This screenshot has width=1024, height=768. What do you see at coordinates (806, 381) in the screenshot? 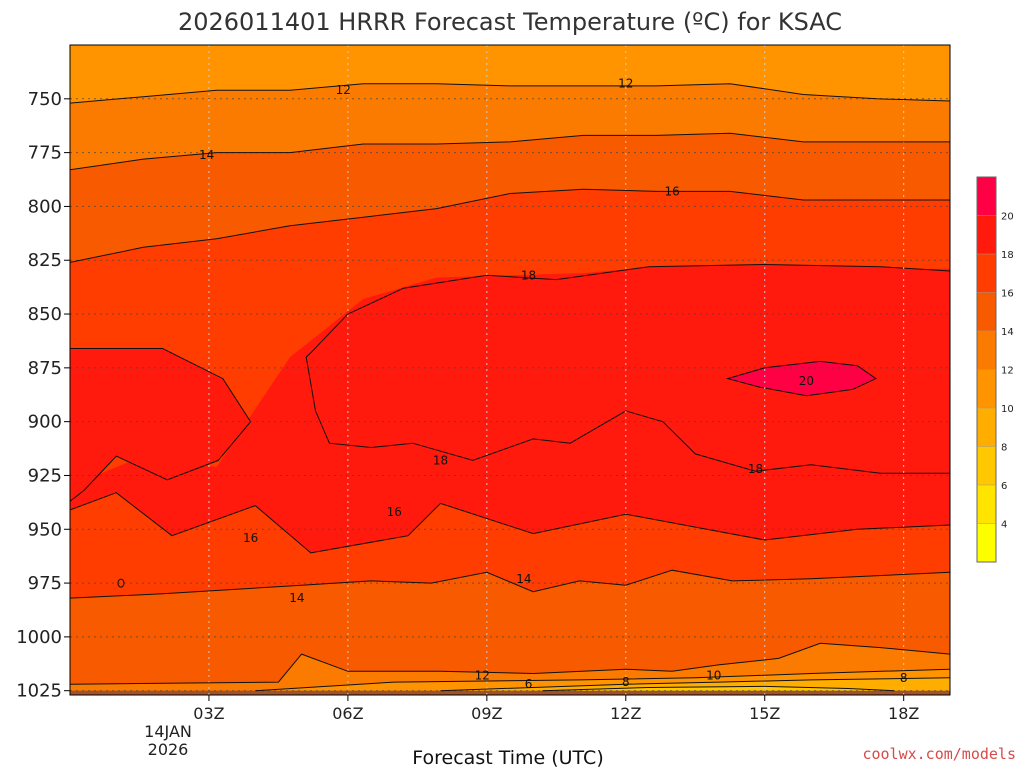
I see `contour-label: 20` at bounding box center [806, 381].